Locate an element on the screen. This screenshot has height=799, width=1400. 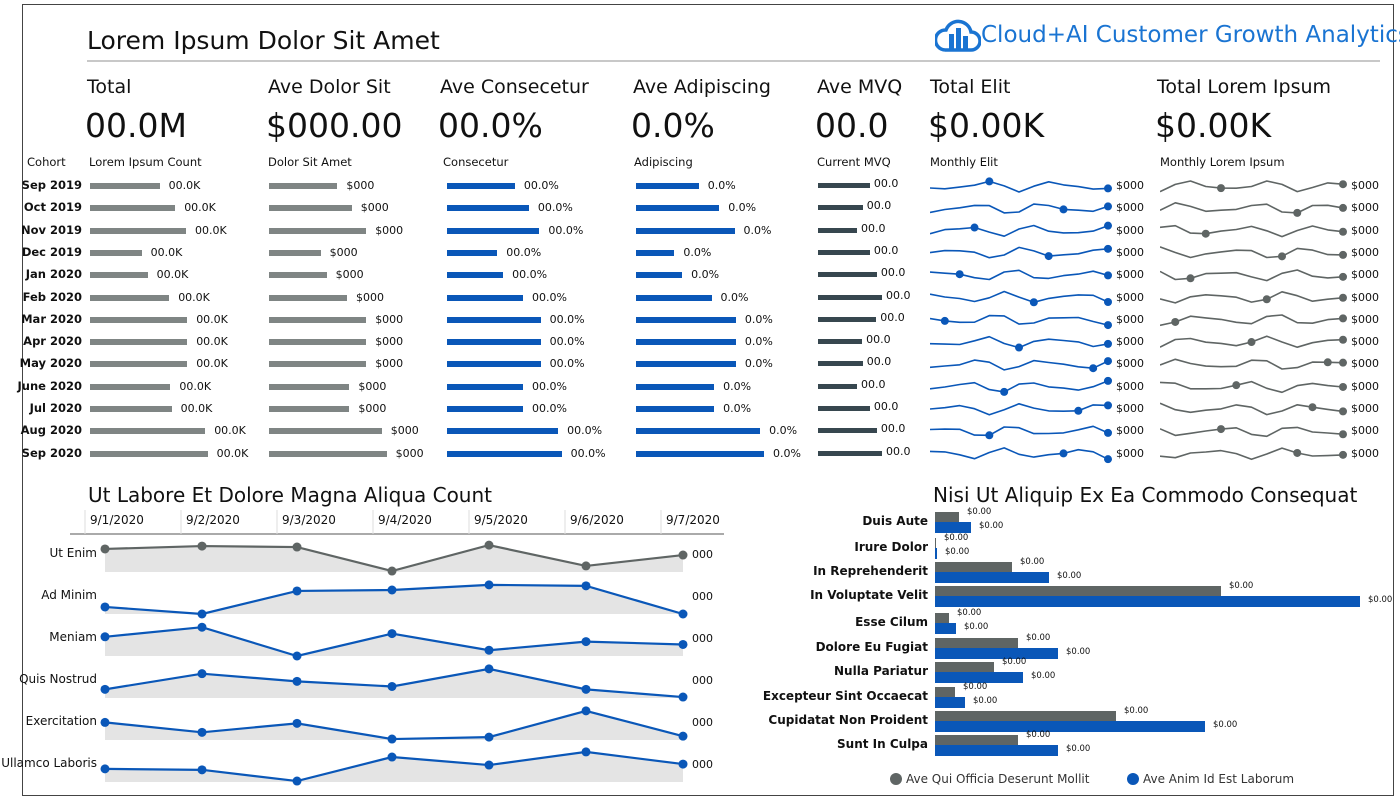
cohort-bar-label: 00.0K is located at coordinates (195, 386).